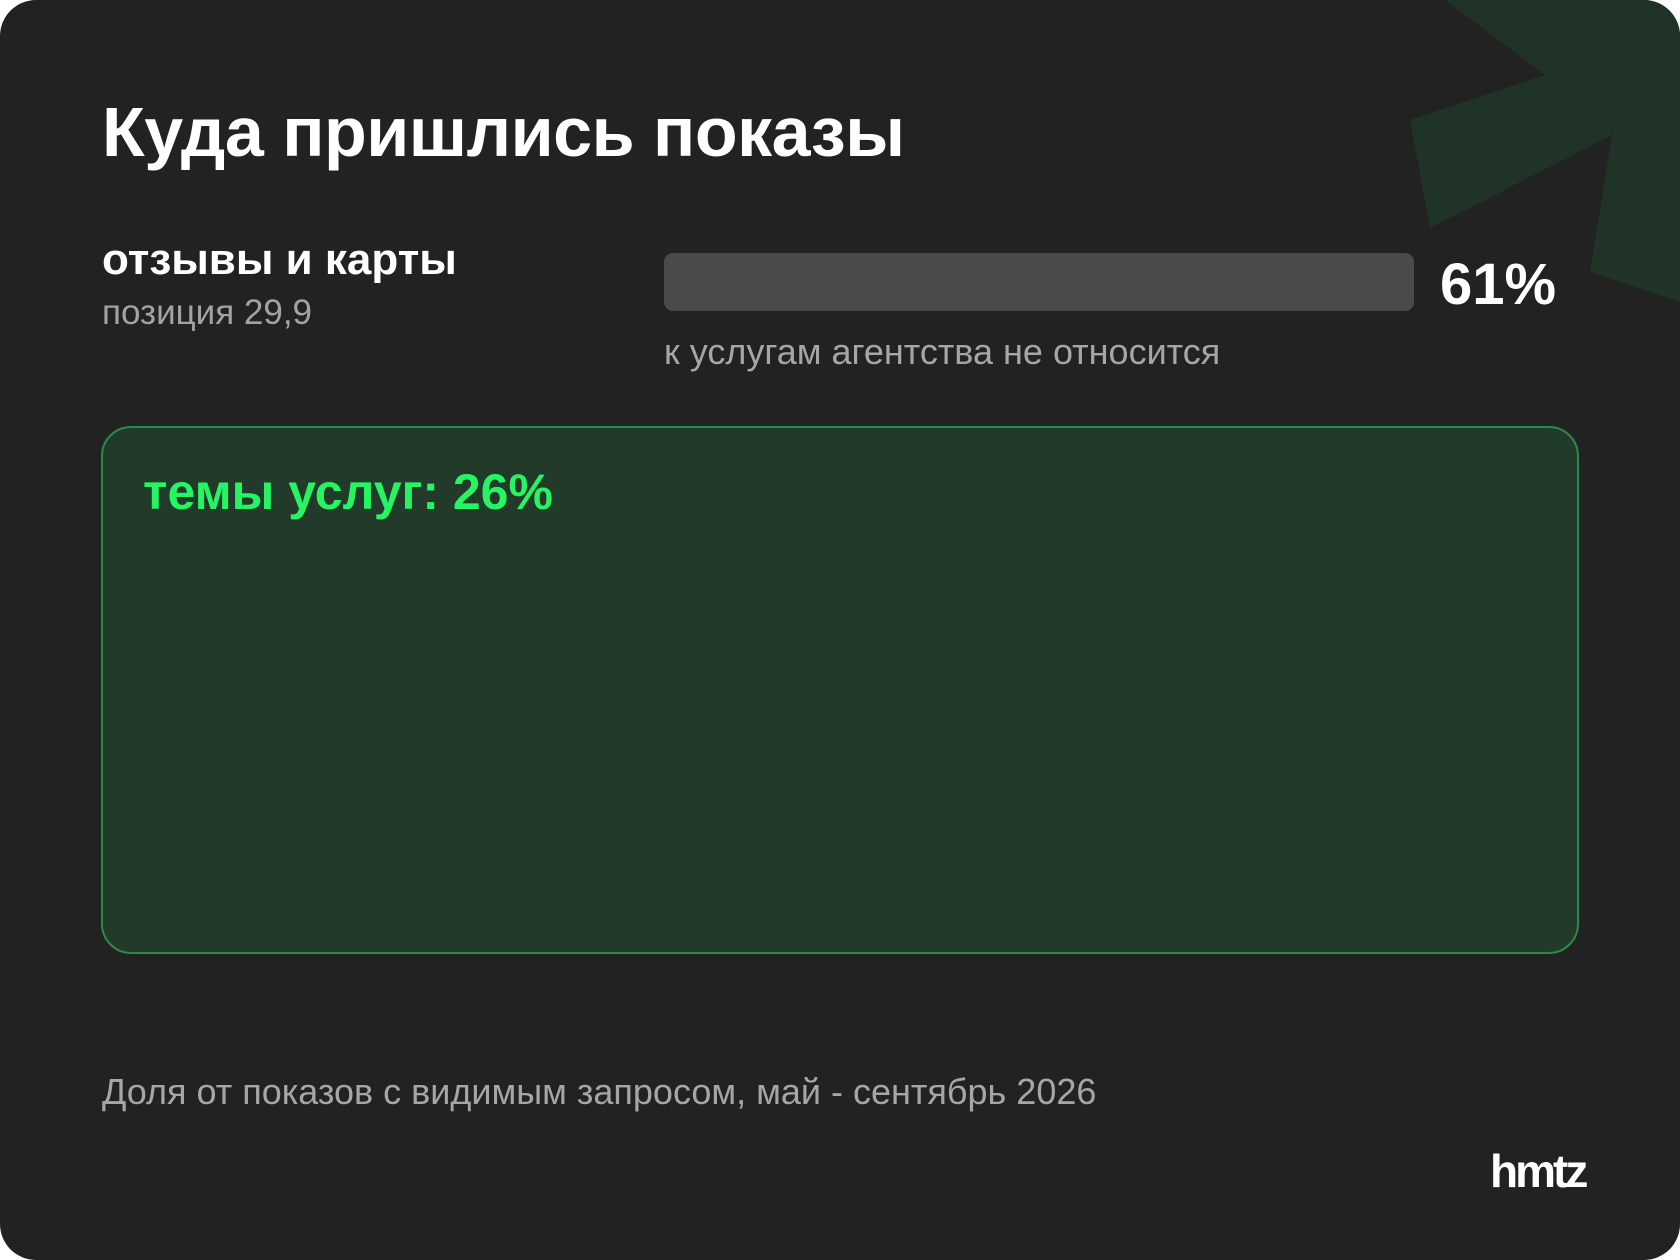 This screenshot has height=1260, width=1680. I want to click on page-title: Куда пришлись показы, so click(503, 132).